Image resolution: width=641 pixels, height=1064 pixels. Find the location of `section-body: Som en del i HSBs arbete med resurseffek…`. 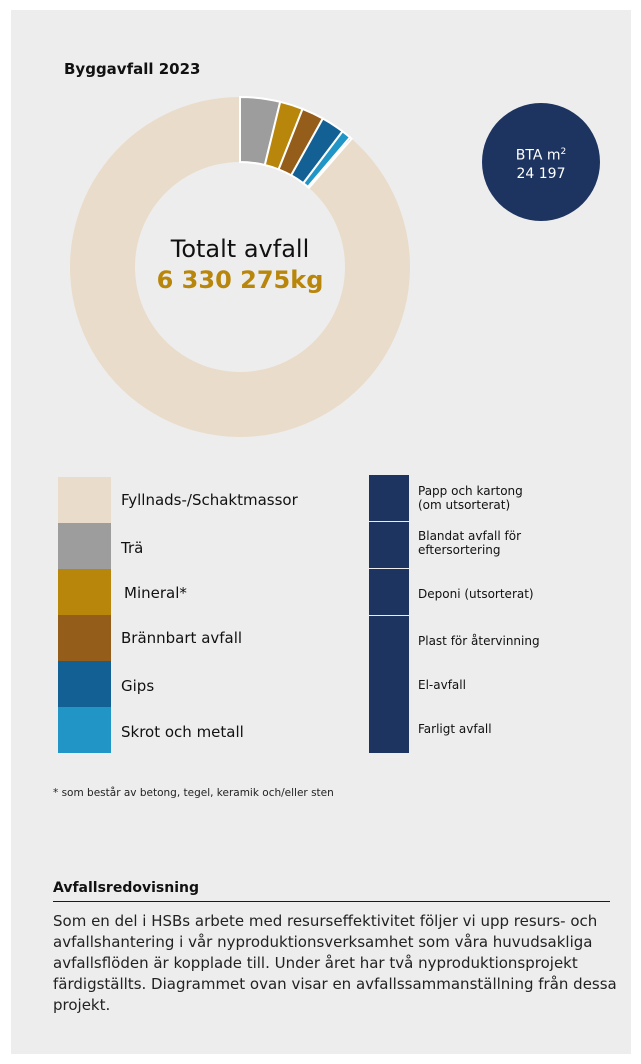

section-body: Som en del i HSBs arbete med resurseffek… is located at coordinates (335, 963).